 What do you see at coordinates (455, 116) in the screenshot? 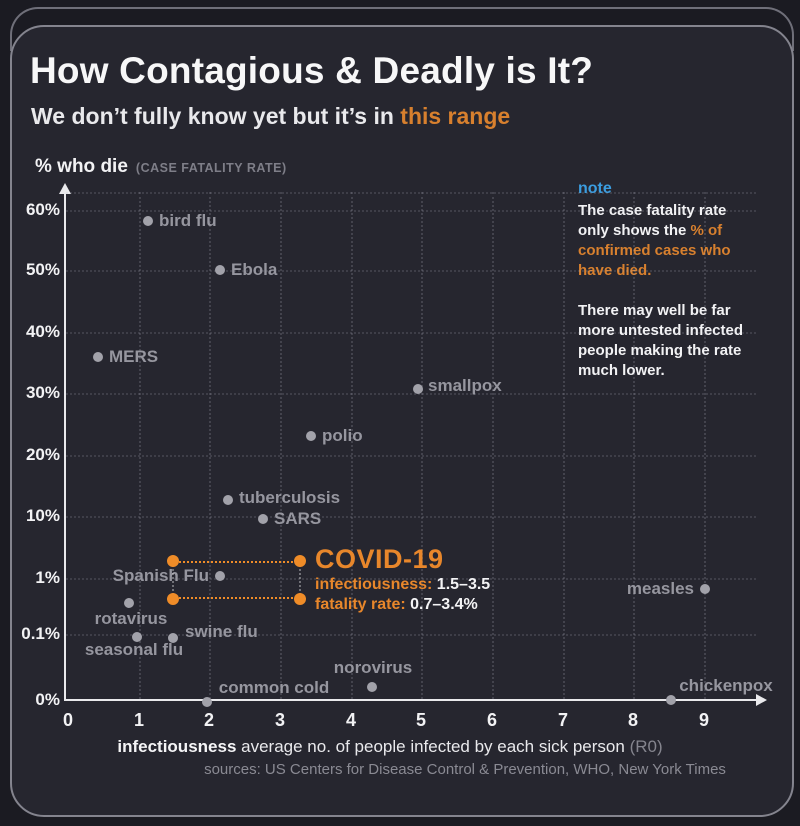
I see `subtitle-highlight: this range` at bounding box center [455, 116].